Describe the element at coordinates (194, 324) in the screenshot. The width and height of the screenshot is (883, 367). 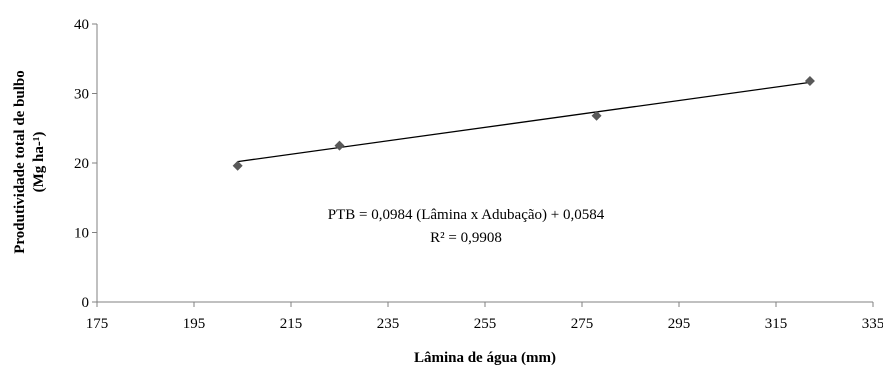
I see `x-tick-label: 195` at that location.